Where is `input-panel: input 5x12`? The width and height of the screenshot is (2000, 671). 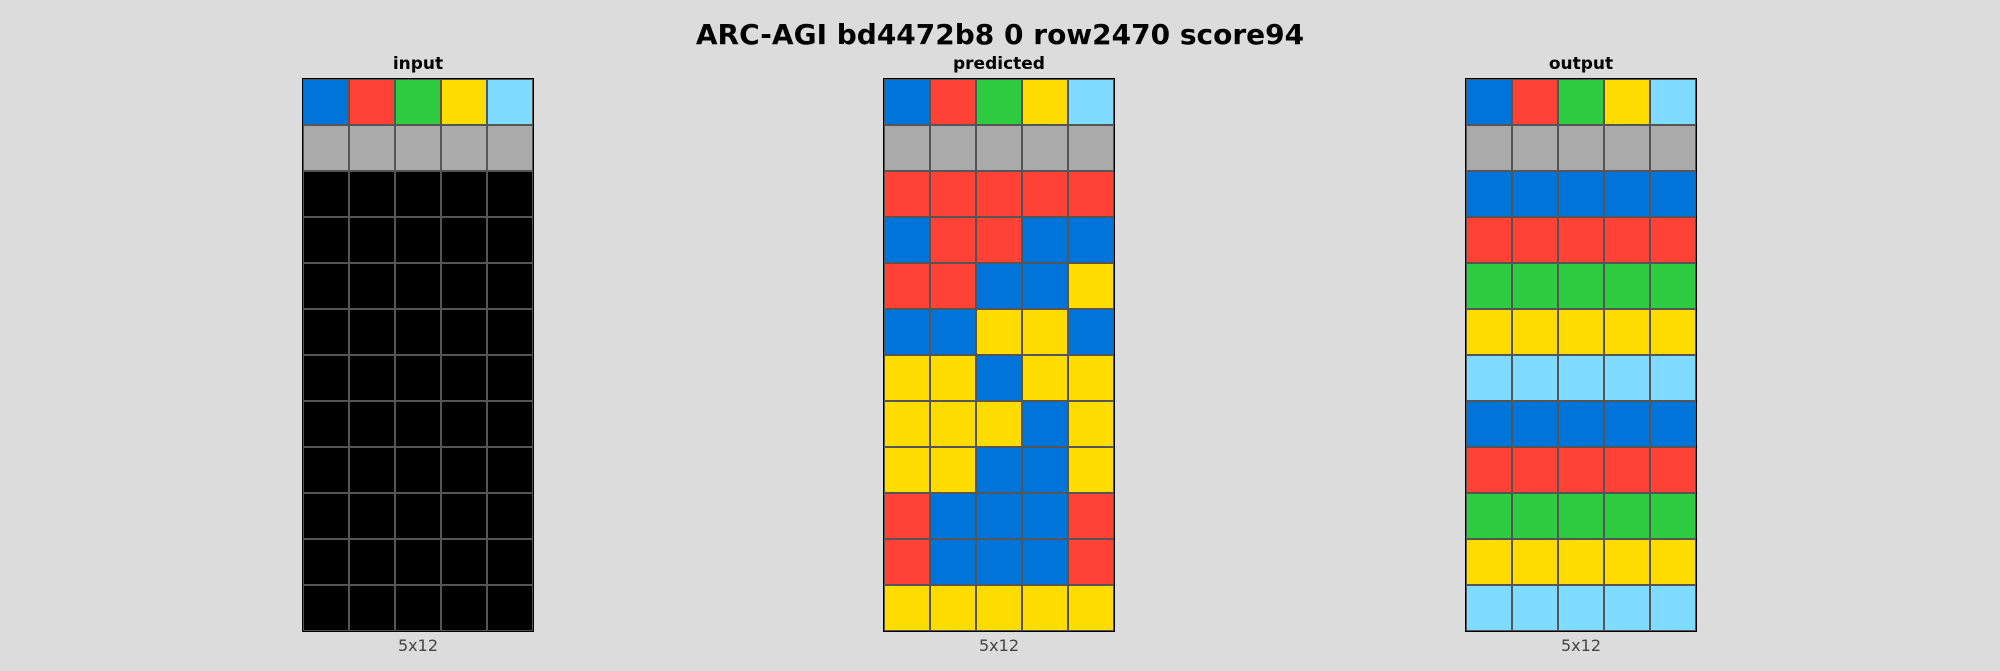
input-panel: input 5x12 is located at coordinates (418, 352).